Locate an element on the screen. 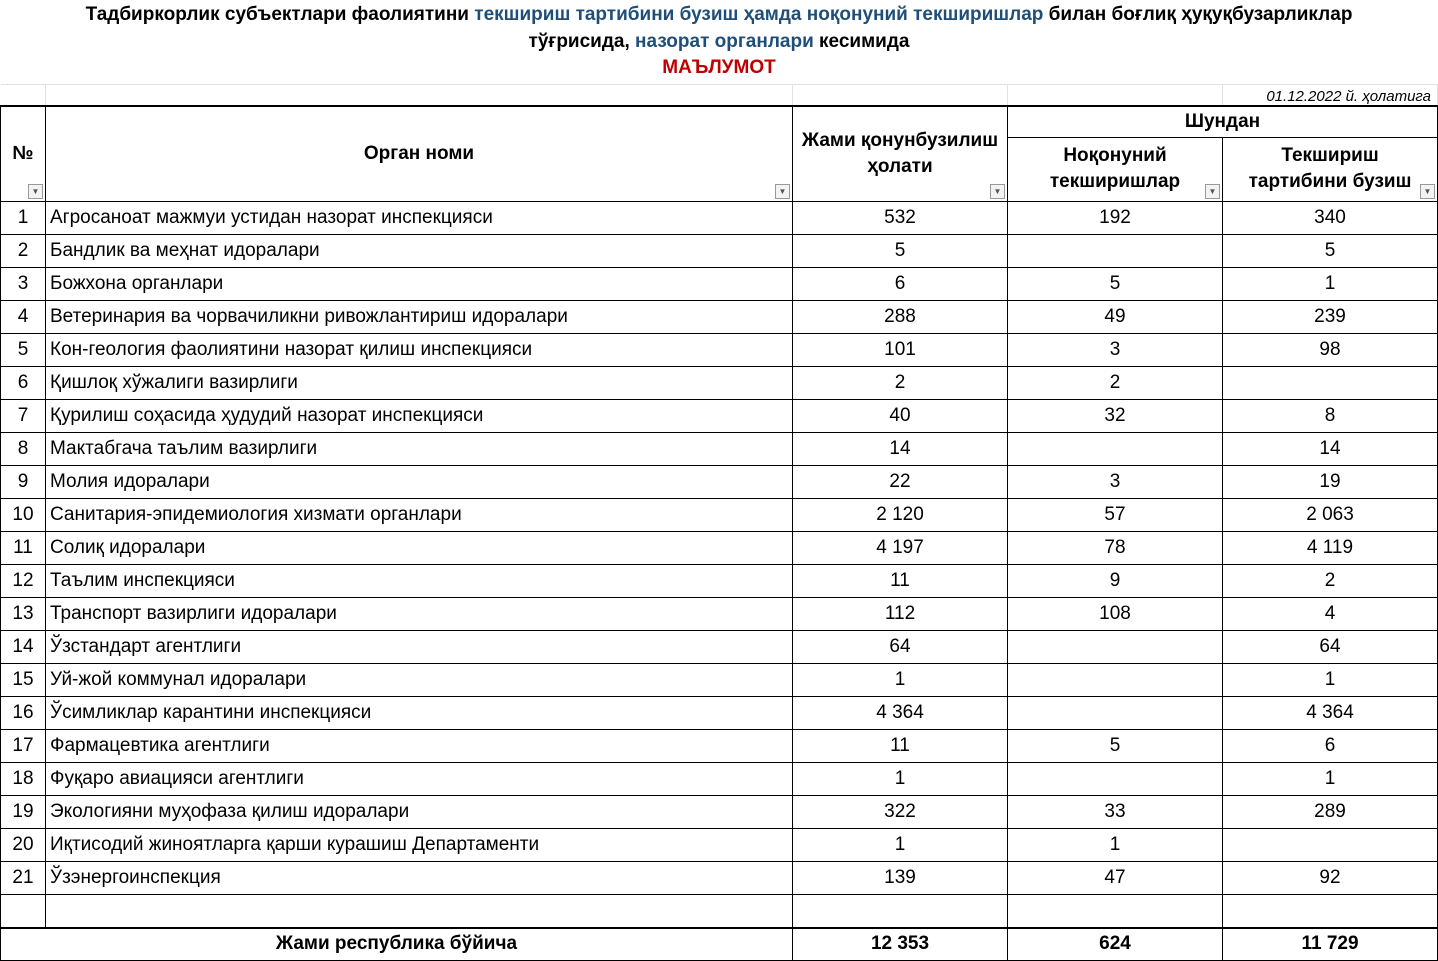 The width and height of the screenshot is (1438, 961). cell-illegal: 108 is located at coordinates (1115, 613).